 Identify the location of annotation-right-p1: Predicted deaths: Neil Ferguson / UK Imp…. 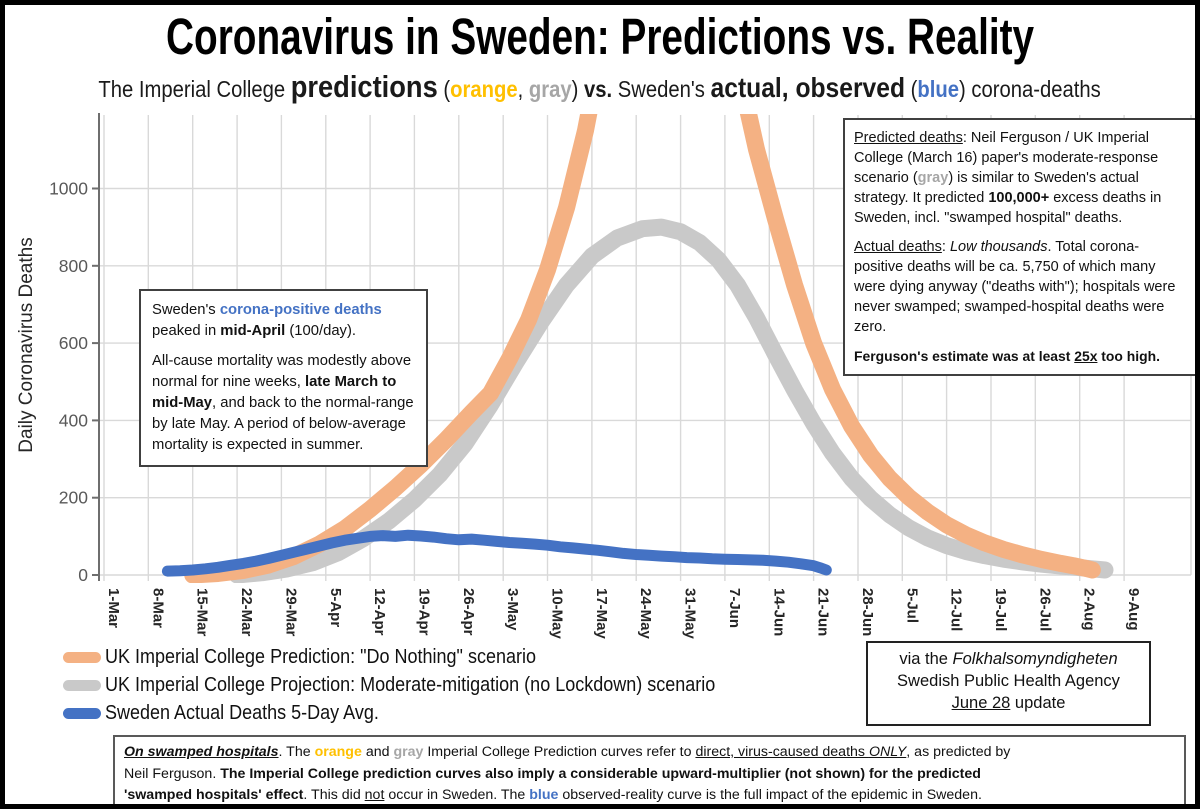
(1020, 178).